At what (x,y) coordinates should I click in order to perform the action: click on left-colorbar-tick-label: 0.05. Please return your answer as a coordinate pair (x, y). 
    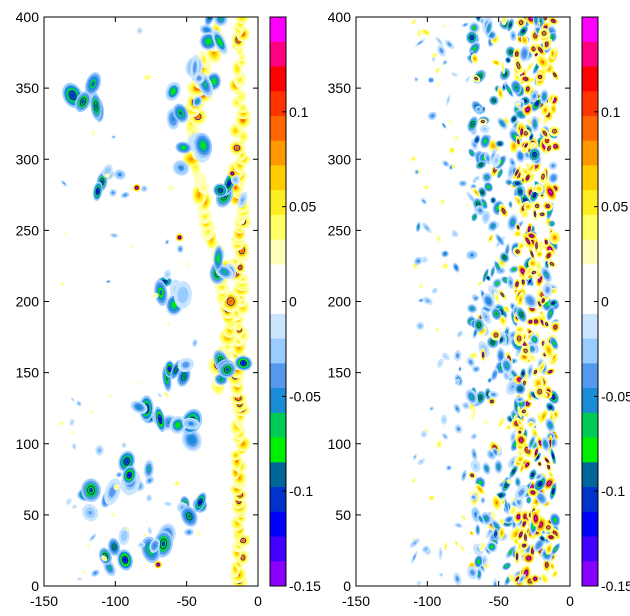
    Looking at the image, I should click on (302, 207).